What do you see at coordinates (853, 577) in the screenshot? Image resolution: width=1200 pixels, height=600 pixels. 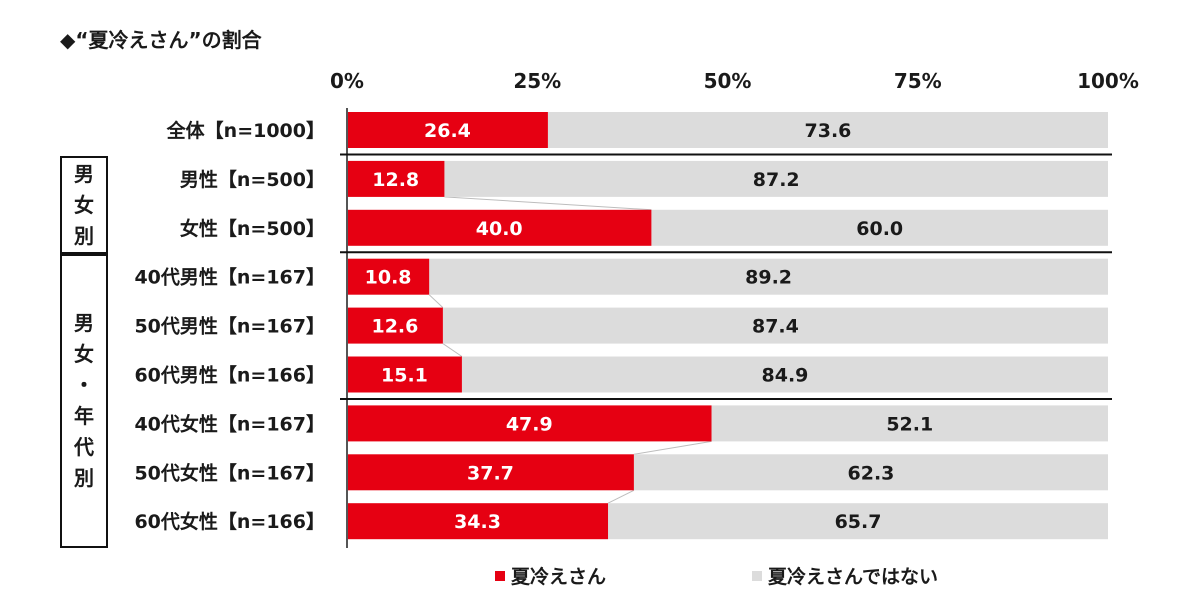 I see `legend-label-not-hiesan: 夏冷えさんではない` at bounding box center [853, 577].